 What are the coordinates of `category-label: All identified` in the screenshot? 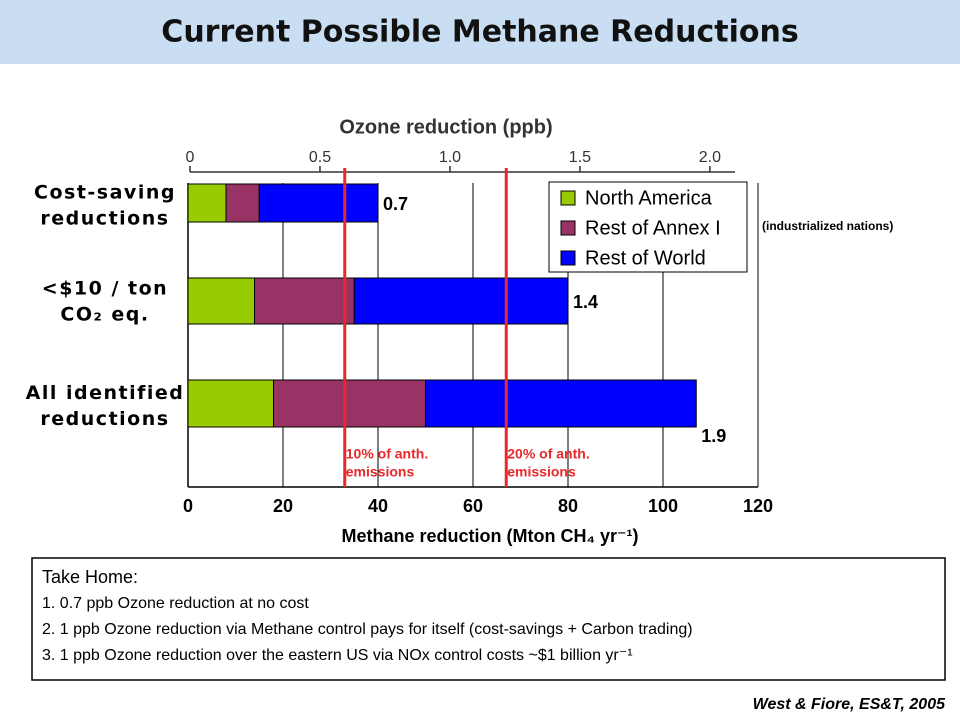 It's located at (105, 393).